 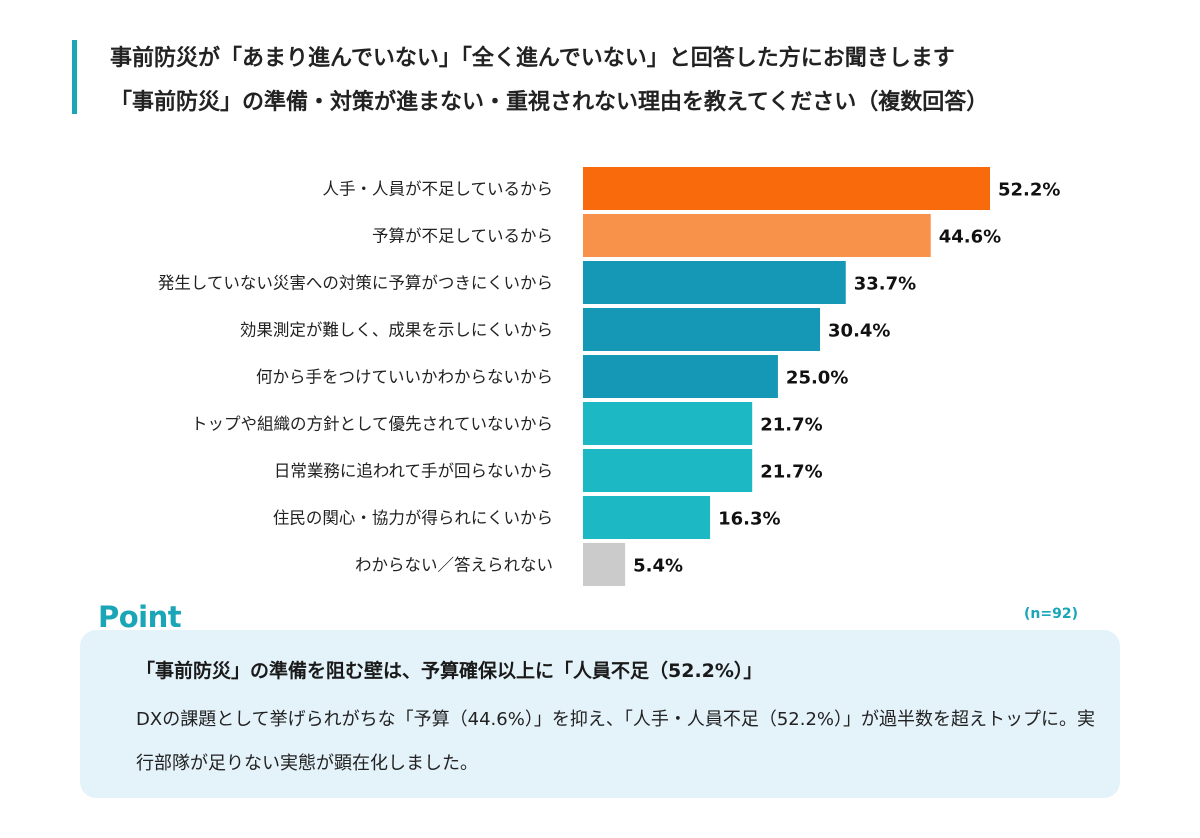 I want to click on category-label-7: 日常業務に追われて手が回らないから, so click(x=413, y=471).